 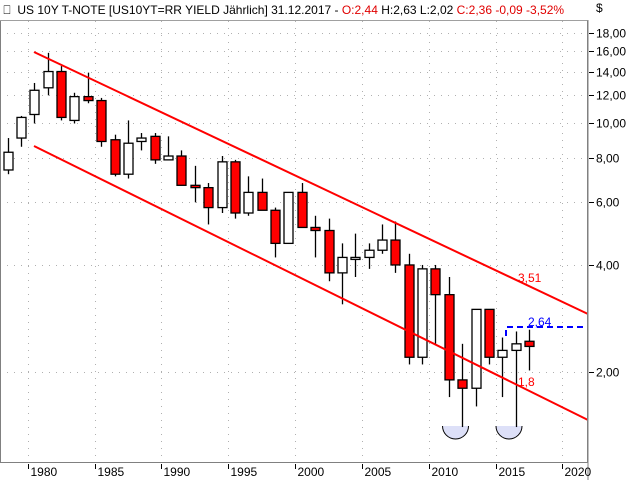 I want to click on upper-channel-value: 3,51, so click(x=530, y=278).